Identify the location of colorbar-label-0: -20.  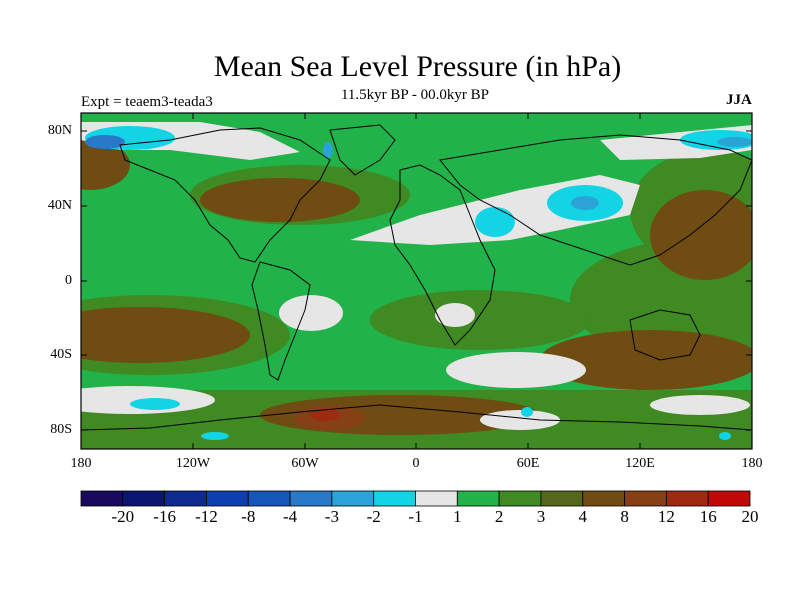
(123, 516).